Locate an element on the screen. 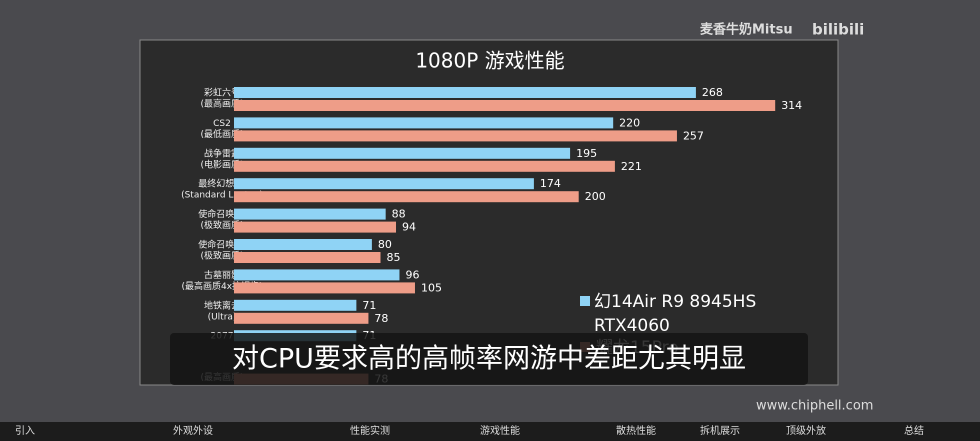 The image size is (980, 441). value-label: 268 is located at coordinates (712, 92).